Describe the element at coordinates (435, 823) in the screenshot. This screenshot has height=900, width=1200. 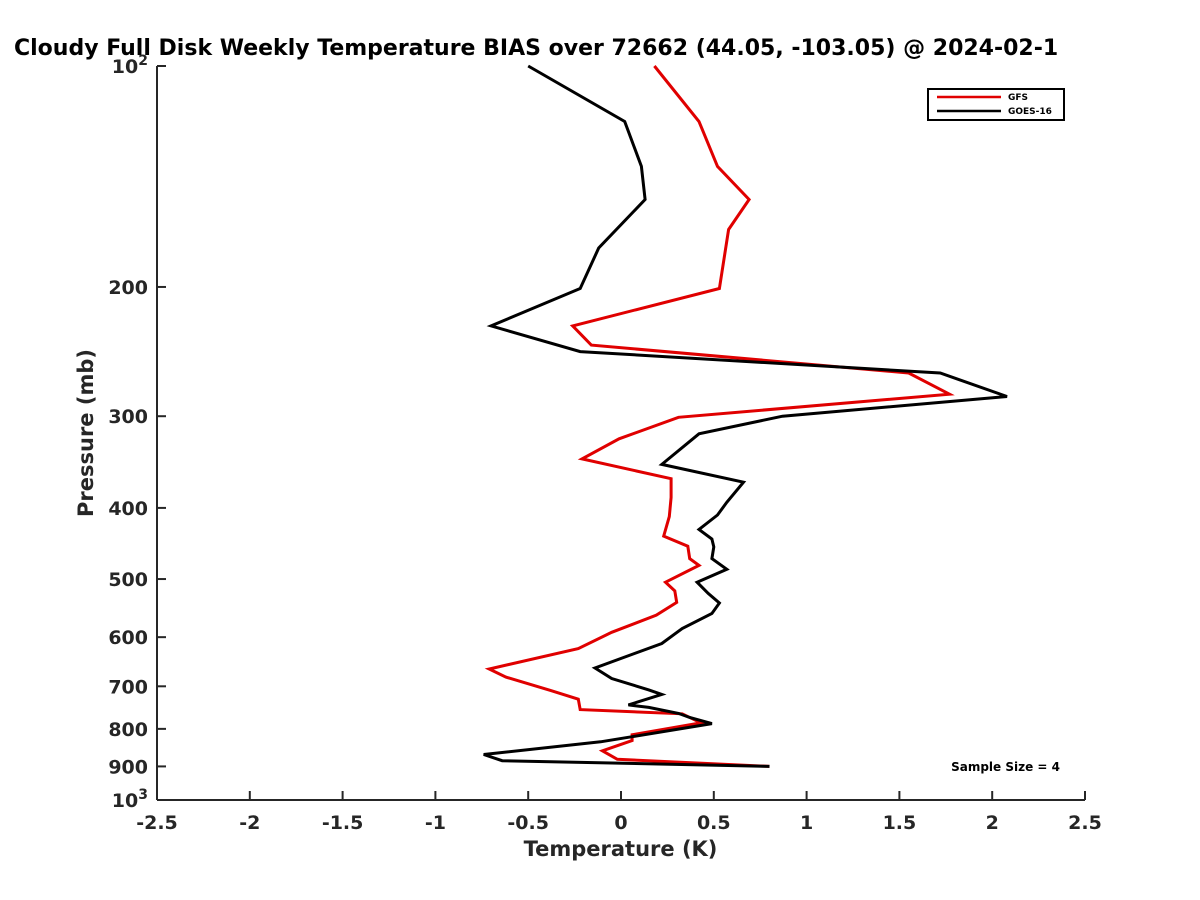
I see `x-tick-label: -1` at that location.